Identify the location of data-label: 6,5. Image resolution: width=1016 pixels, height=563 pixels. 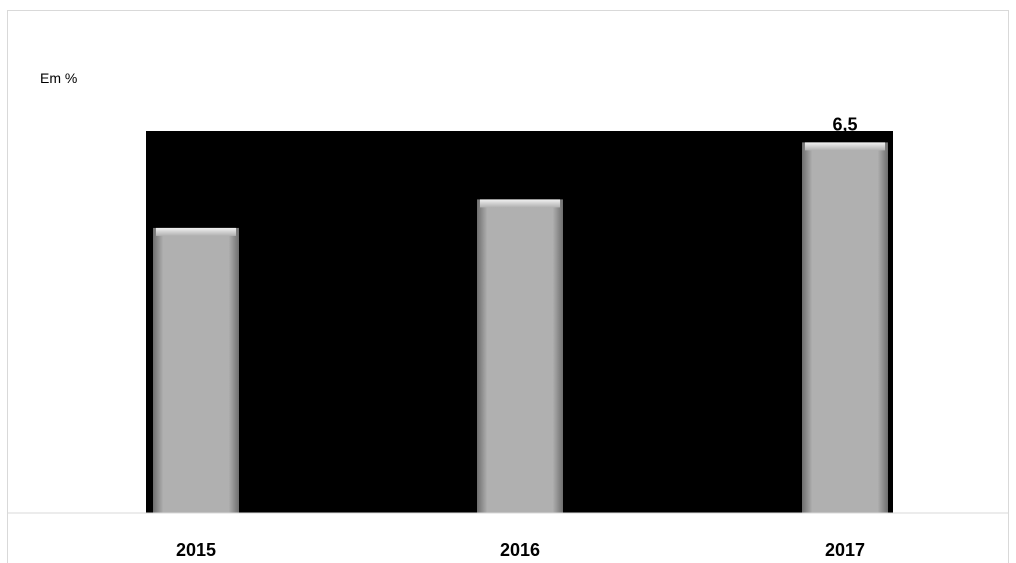
(844, 124).